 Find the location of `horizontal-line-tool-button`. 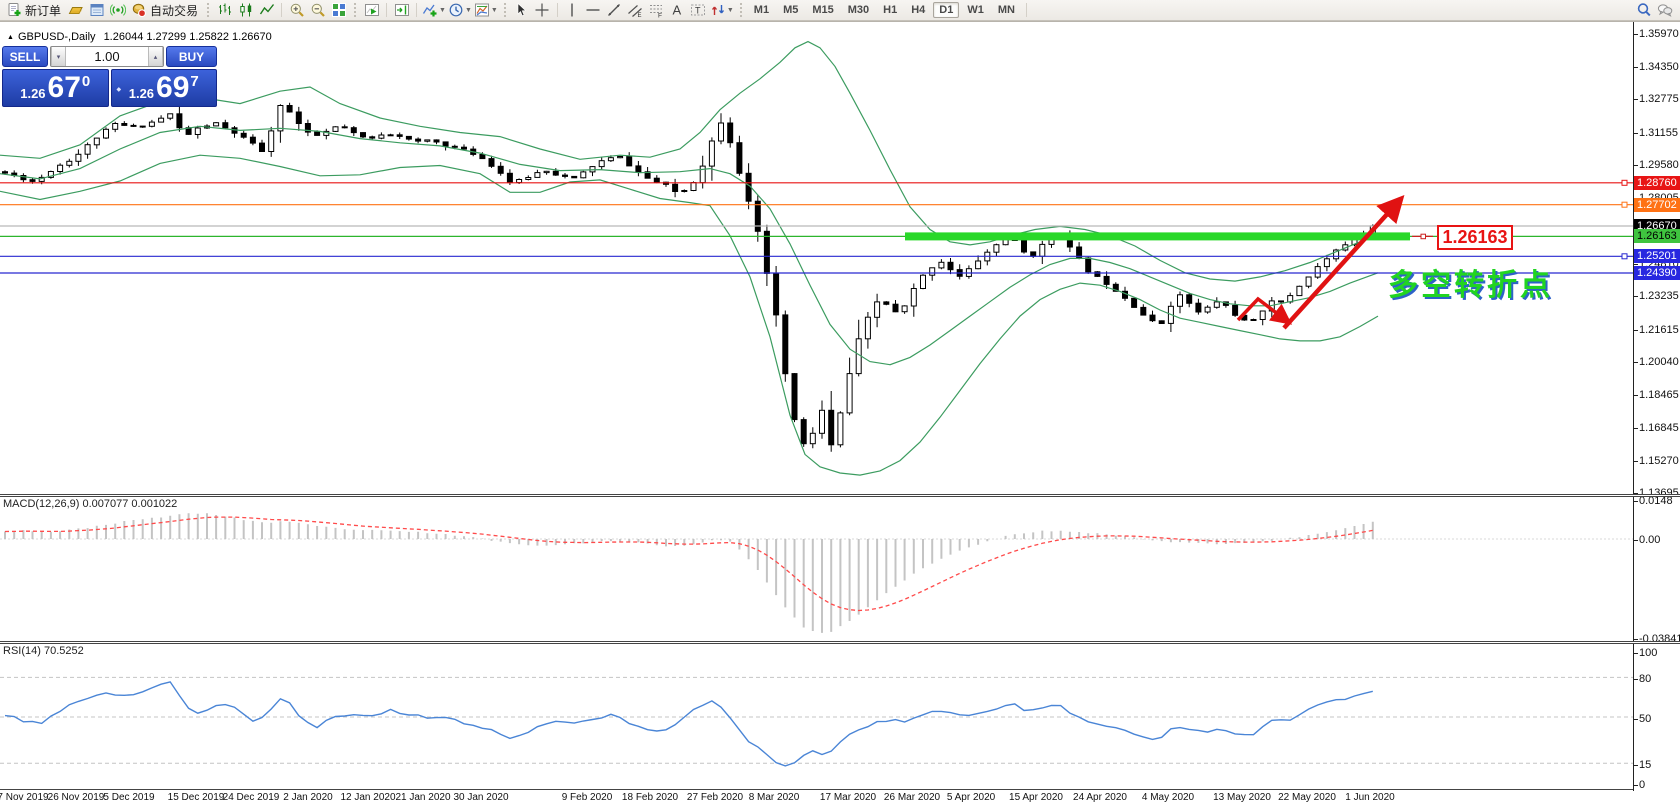

horizontal-line-tool-button is located at coordinates (593, 10).